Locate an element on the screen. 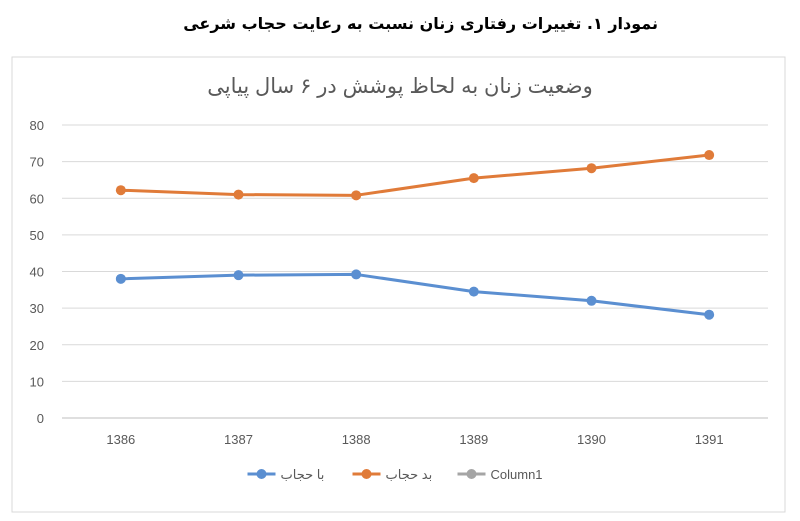 Image resolution: width=800 pixels, height=521 pixels. y-tick-label: 40 is located at coordinates (37, 272).